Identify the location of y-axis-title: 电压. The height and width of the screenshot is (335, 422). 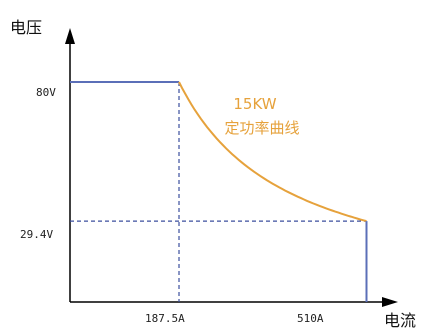
(26, 27).